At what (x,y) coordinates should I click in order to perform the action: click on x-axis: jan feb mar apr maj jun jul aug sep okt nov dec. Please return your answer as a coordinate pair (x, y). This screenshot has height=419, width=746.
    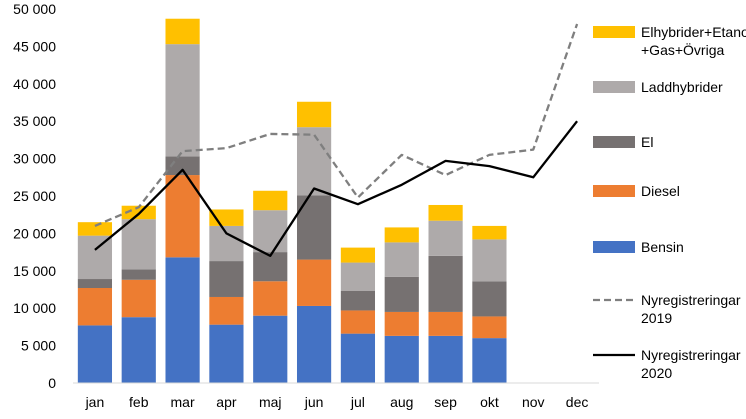
    Looking at the image, I should click on (336, 396).